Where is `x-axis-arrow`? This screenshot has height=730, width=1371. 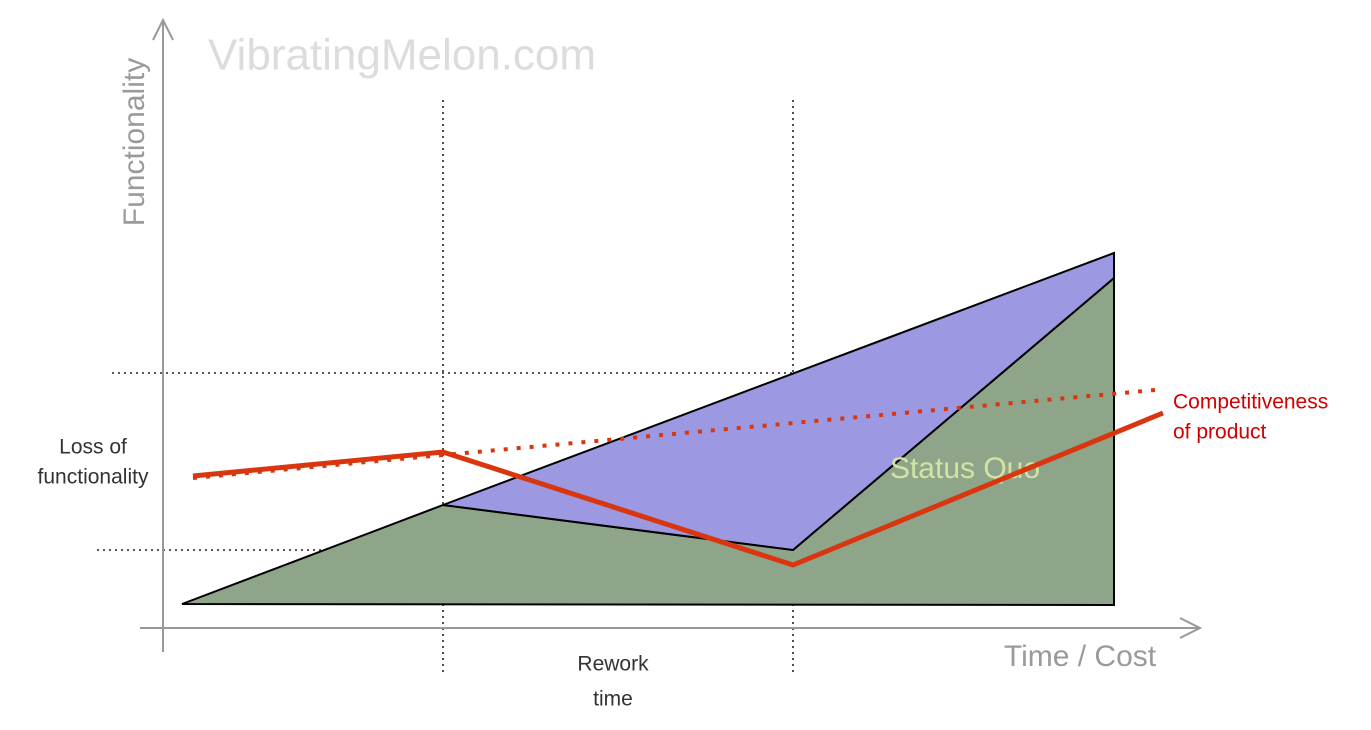 x-axis-arrow is located at coordinates (1191, 628).